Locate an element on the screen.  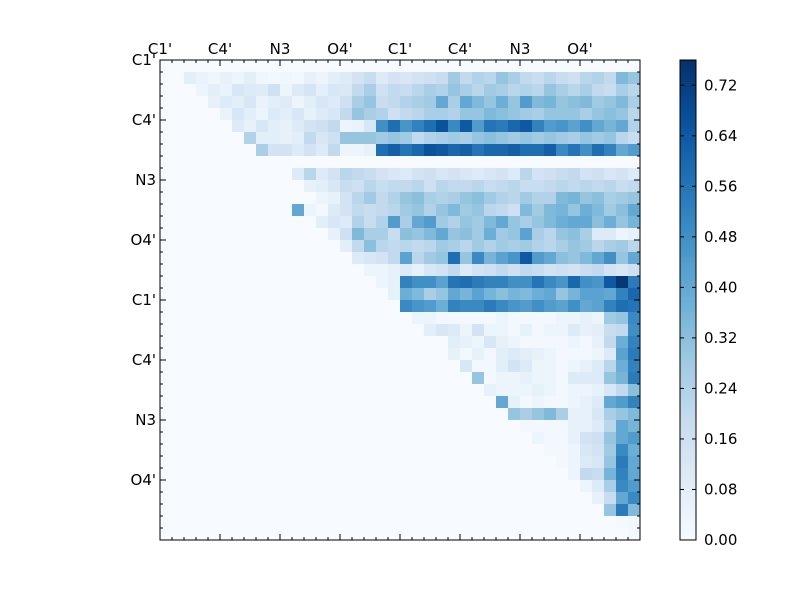
x-tick-labels: C1' C4' N3 O4' C1' C4' N3 O4' is located at coordinates (370, 49).